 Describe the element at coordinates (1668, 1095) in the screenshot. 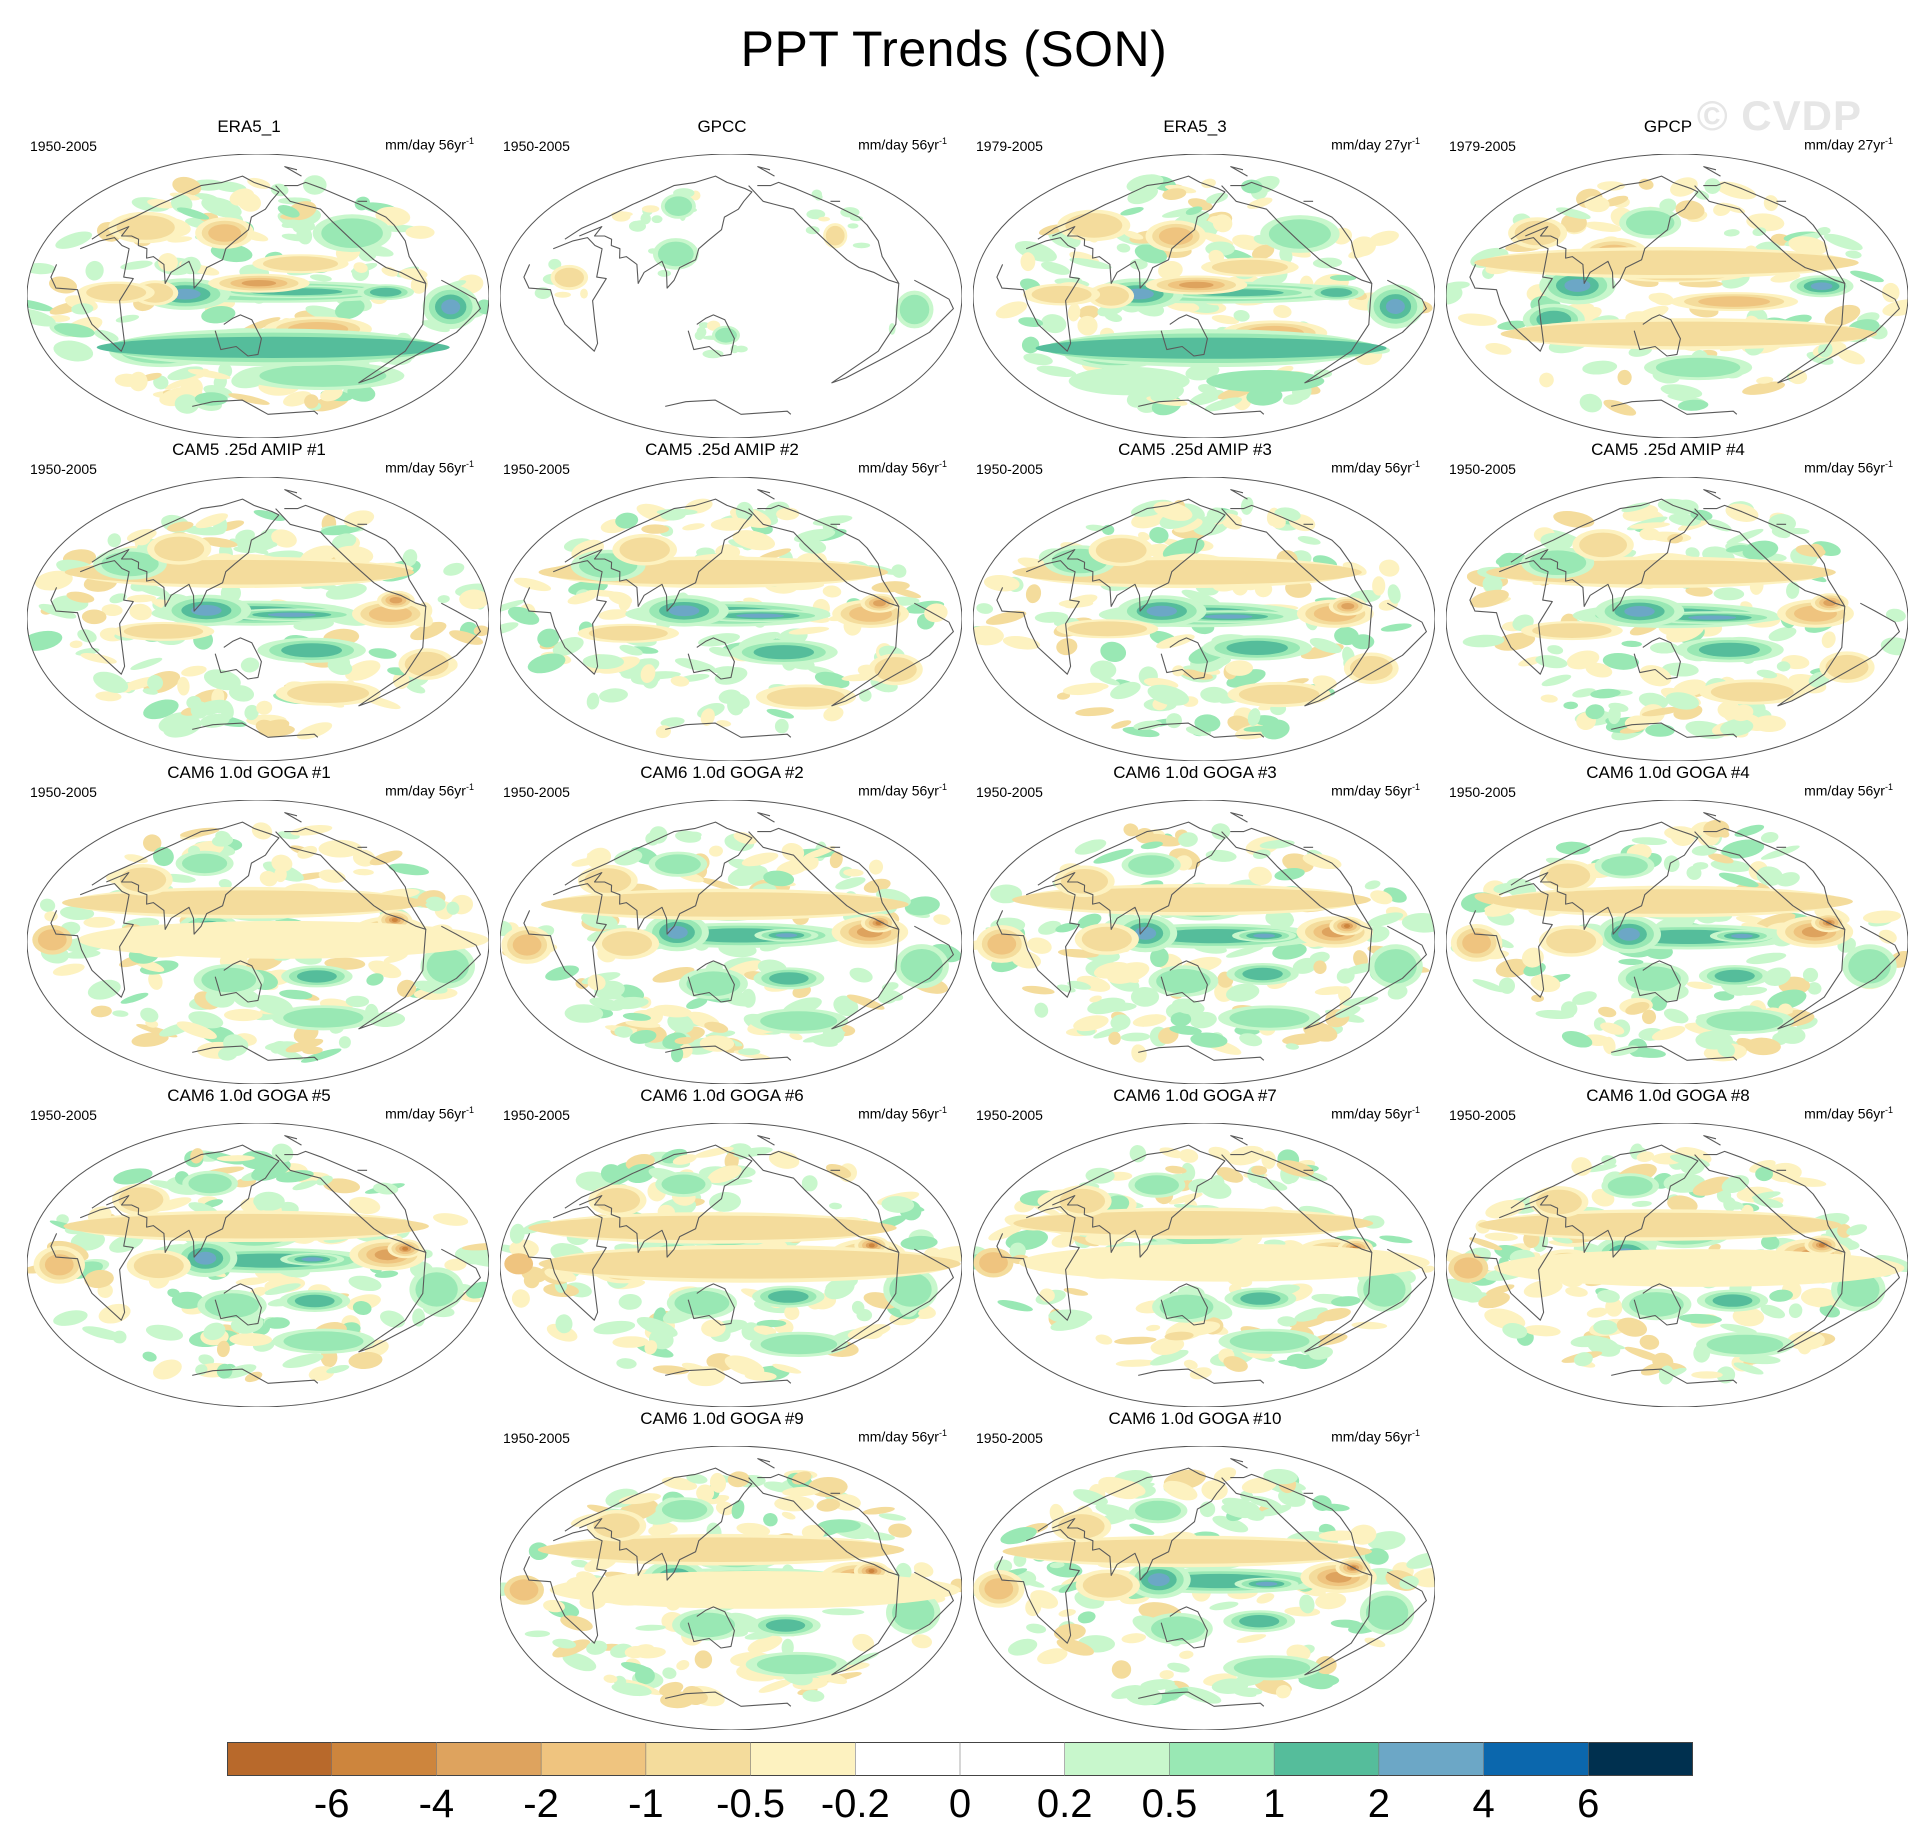

I see `panel-title: CAM6 1.0d GOGA #8` at that location.